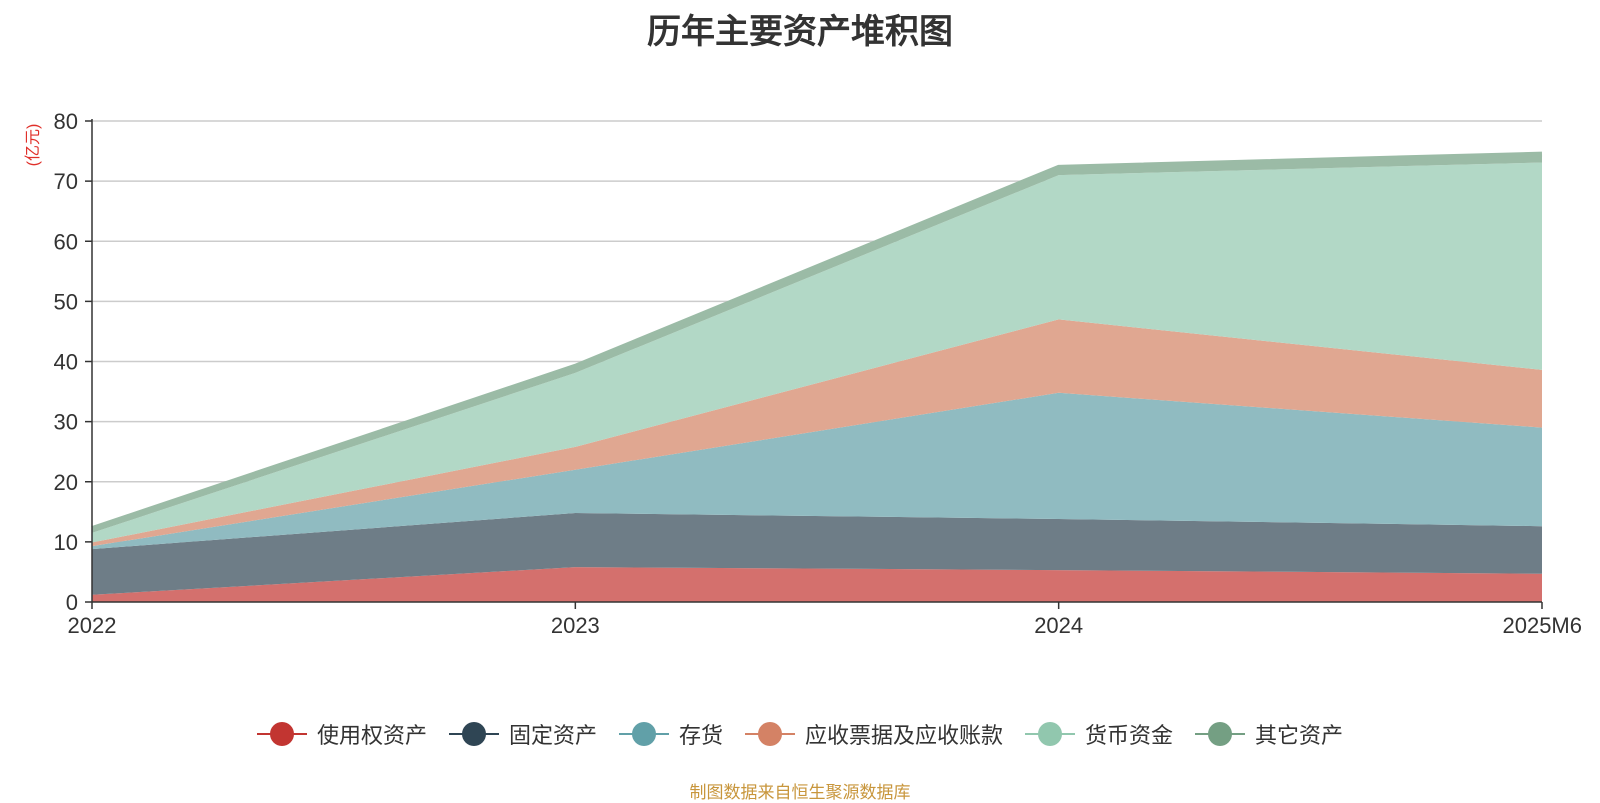 This screenshot has width=1600, height=803. Describe the element at coordinates (66, 301) in the screenshot. I see `y-tick-label: 50` at that location.